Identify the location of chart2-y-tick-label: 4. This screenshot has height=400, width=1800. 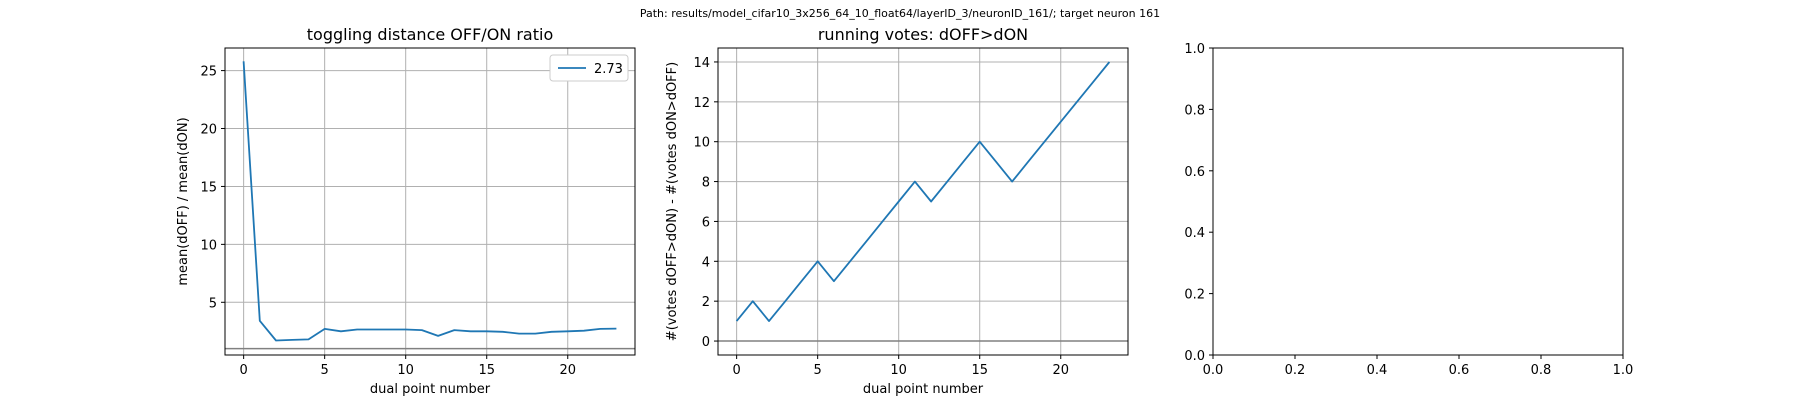
(706, 262).